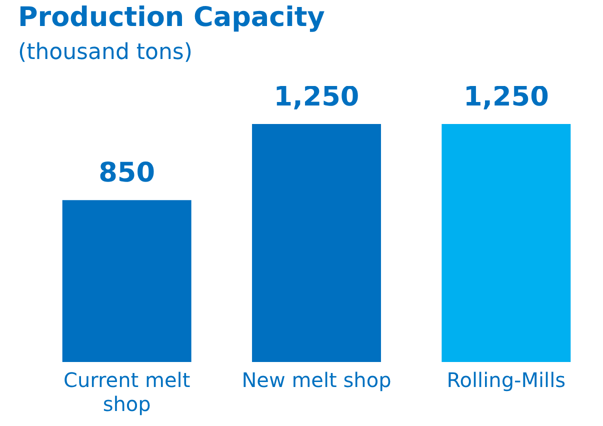 The image size is (603, 426). Describe the element at coordinates (127, 173) in the screenshot. I see `data-label: 850` at that location.